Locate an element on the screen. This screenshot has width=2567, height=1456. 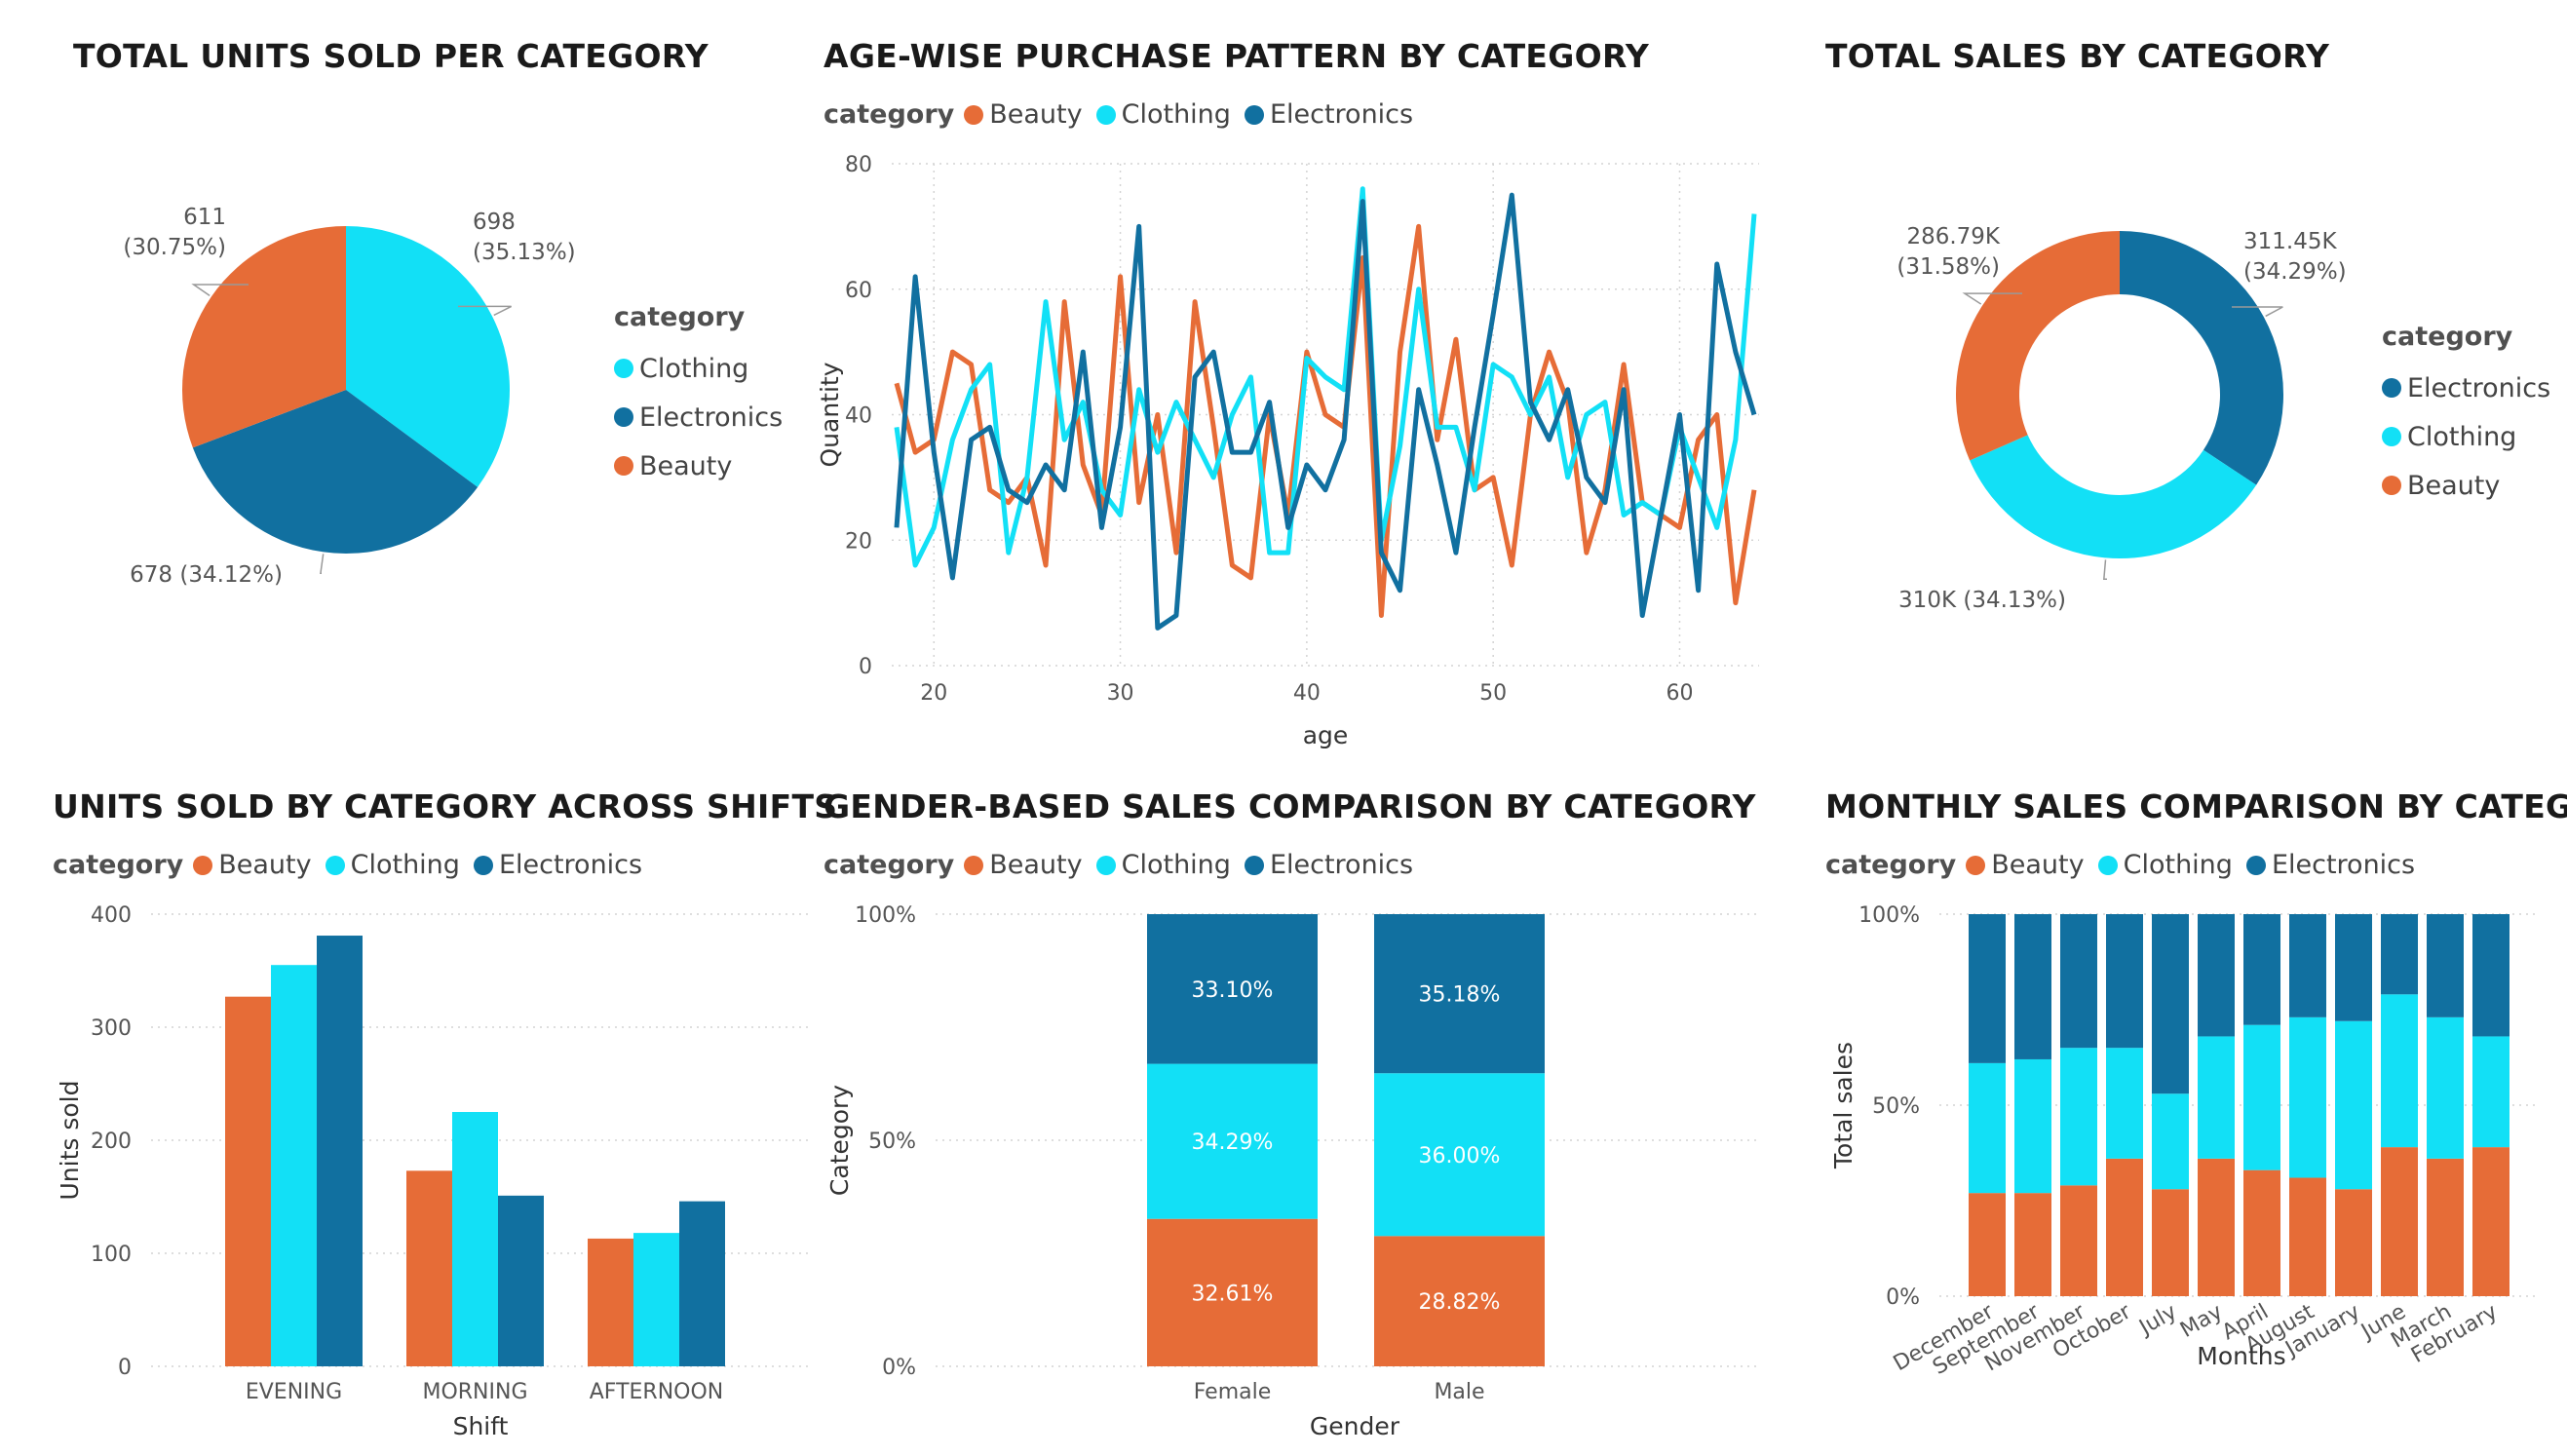
data-label: 35.18% is located at coordinates (1460, 995).